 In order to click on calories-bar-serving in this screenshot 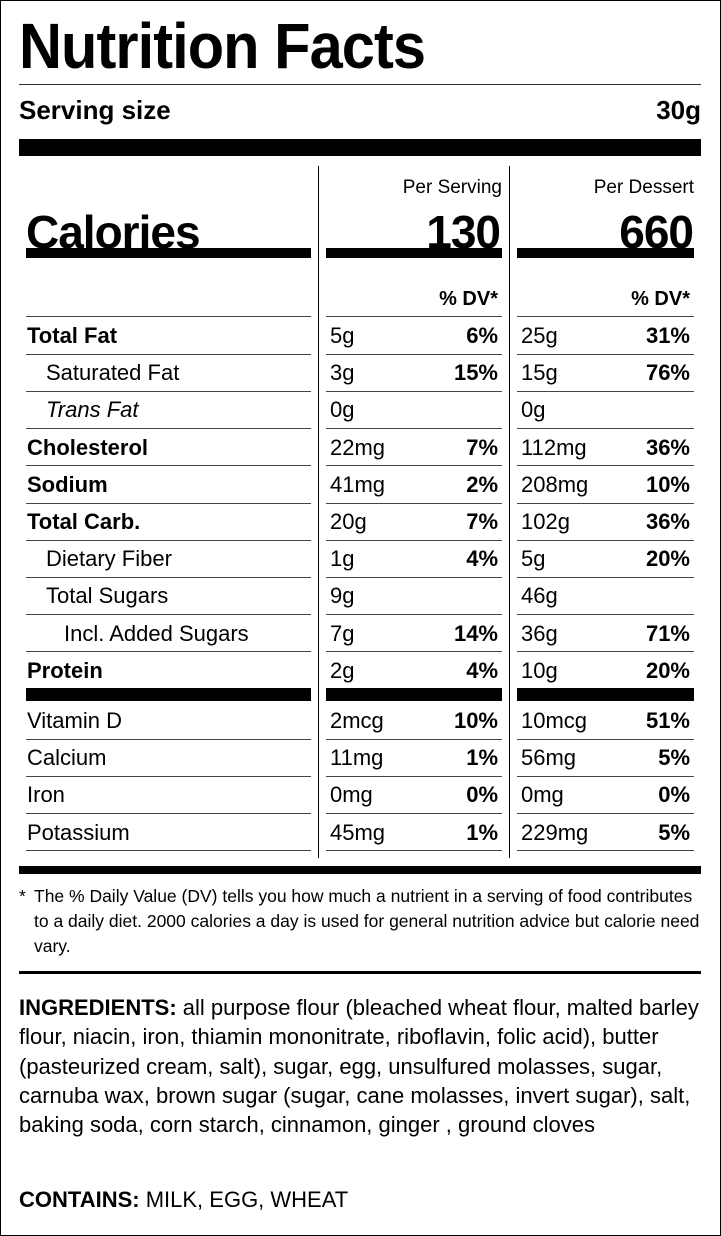, I will do `click(414, 253)`.